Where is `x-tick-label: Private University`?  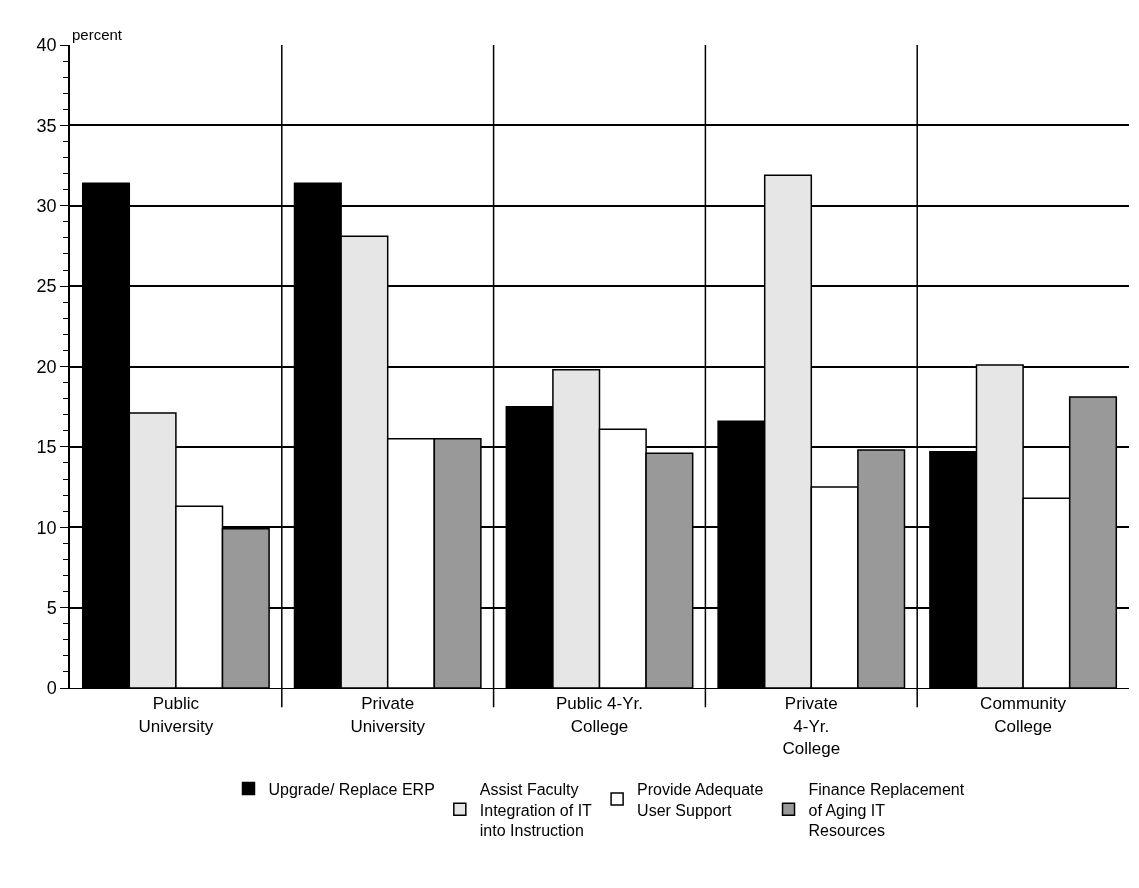
x-tick-label: Private University is located at coordinates (388, 715).